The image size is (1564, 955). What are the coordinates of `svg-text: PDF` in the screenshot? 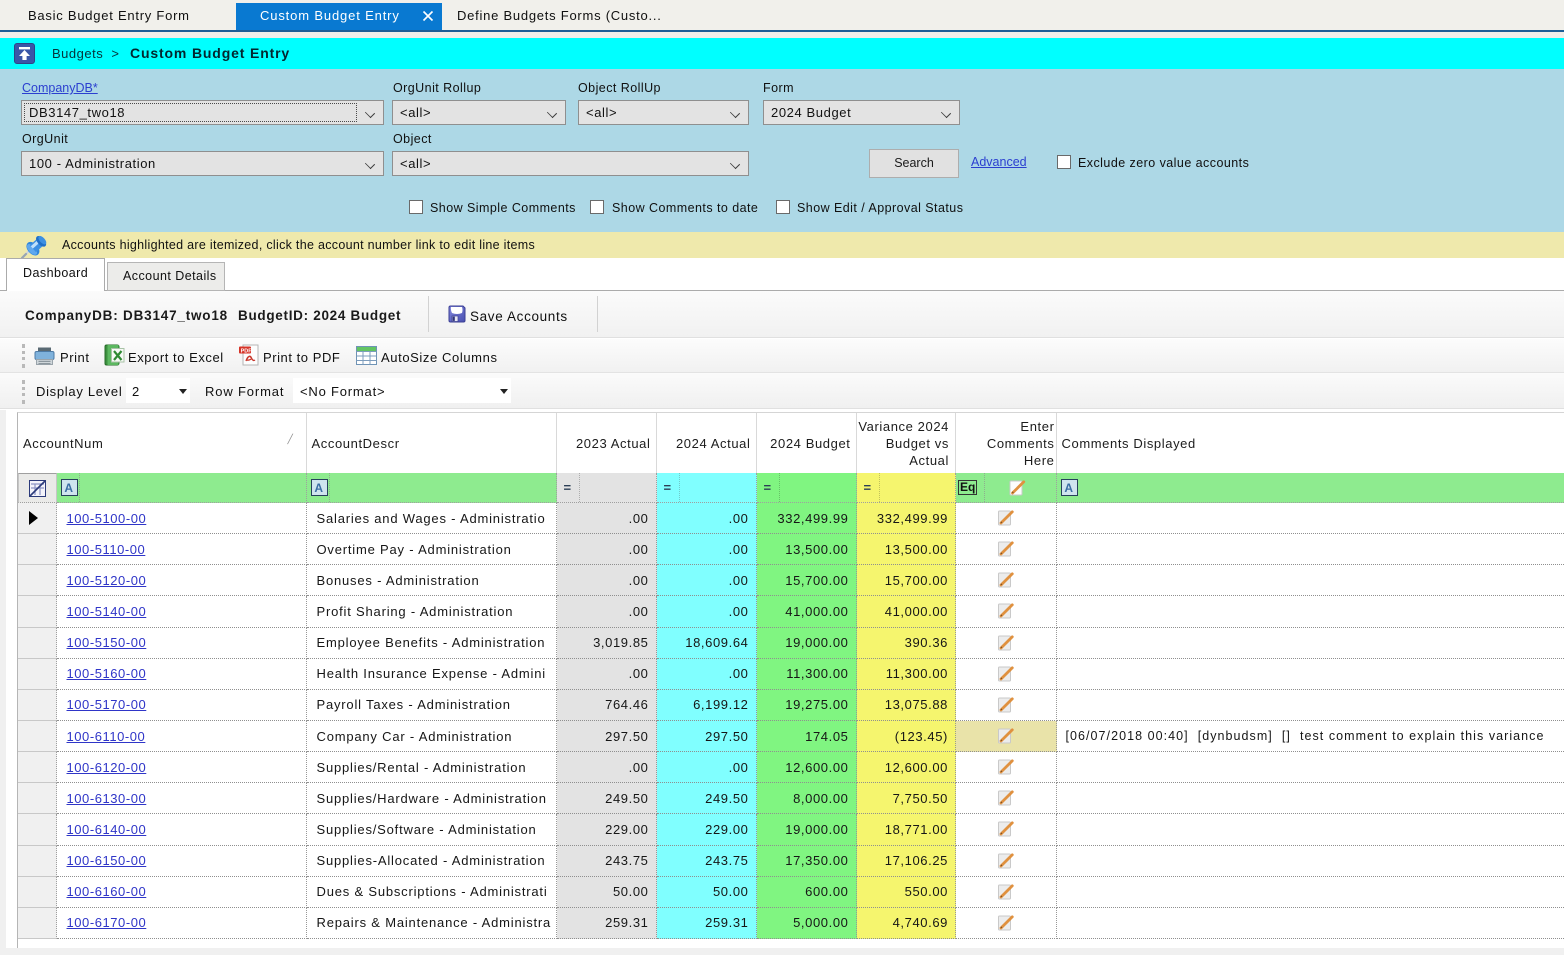 It's located at (247, 352).